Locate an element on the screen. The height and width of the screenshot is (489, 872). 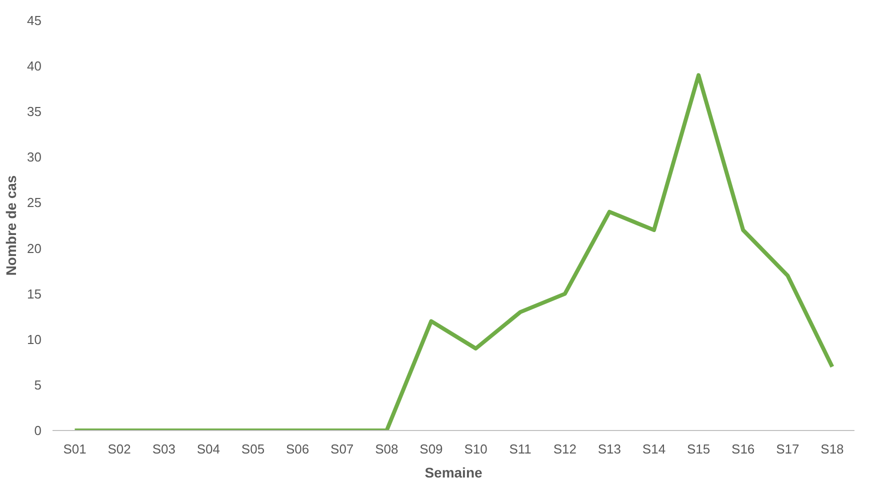
x-tick-label: S15 is located at coordinates (698, 449).